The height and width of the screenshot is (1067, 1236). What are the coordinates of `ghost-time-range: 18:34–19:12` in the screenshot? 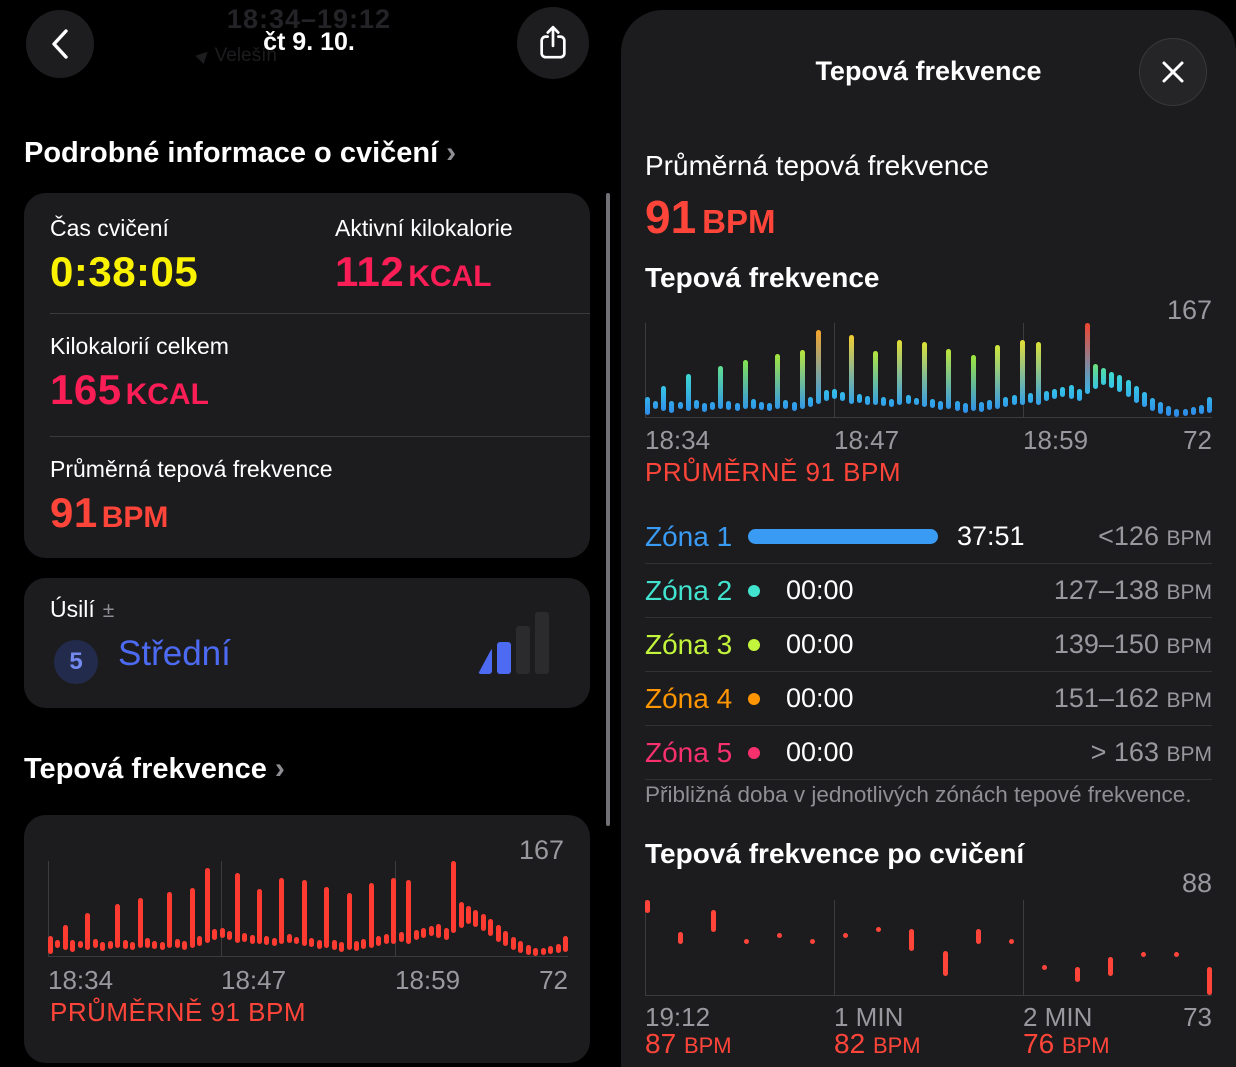 It's located at (309, 19).